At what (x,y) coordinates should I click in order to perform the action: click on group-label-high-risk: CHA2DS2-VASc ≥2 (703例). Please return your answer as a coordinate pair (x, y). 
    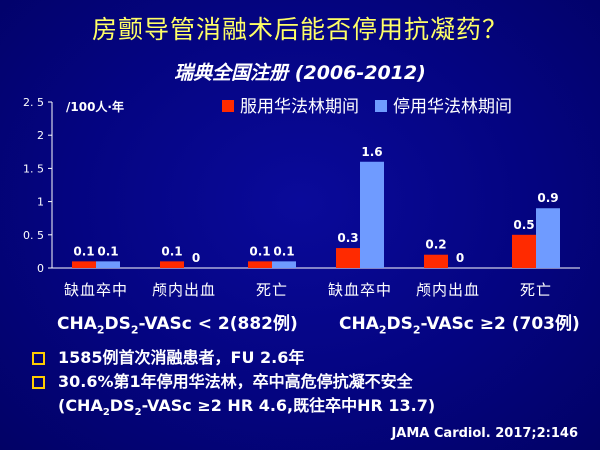
    Looking at the image, I should click on (459, 325).